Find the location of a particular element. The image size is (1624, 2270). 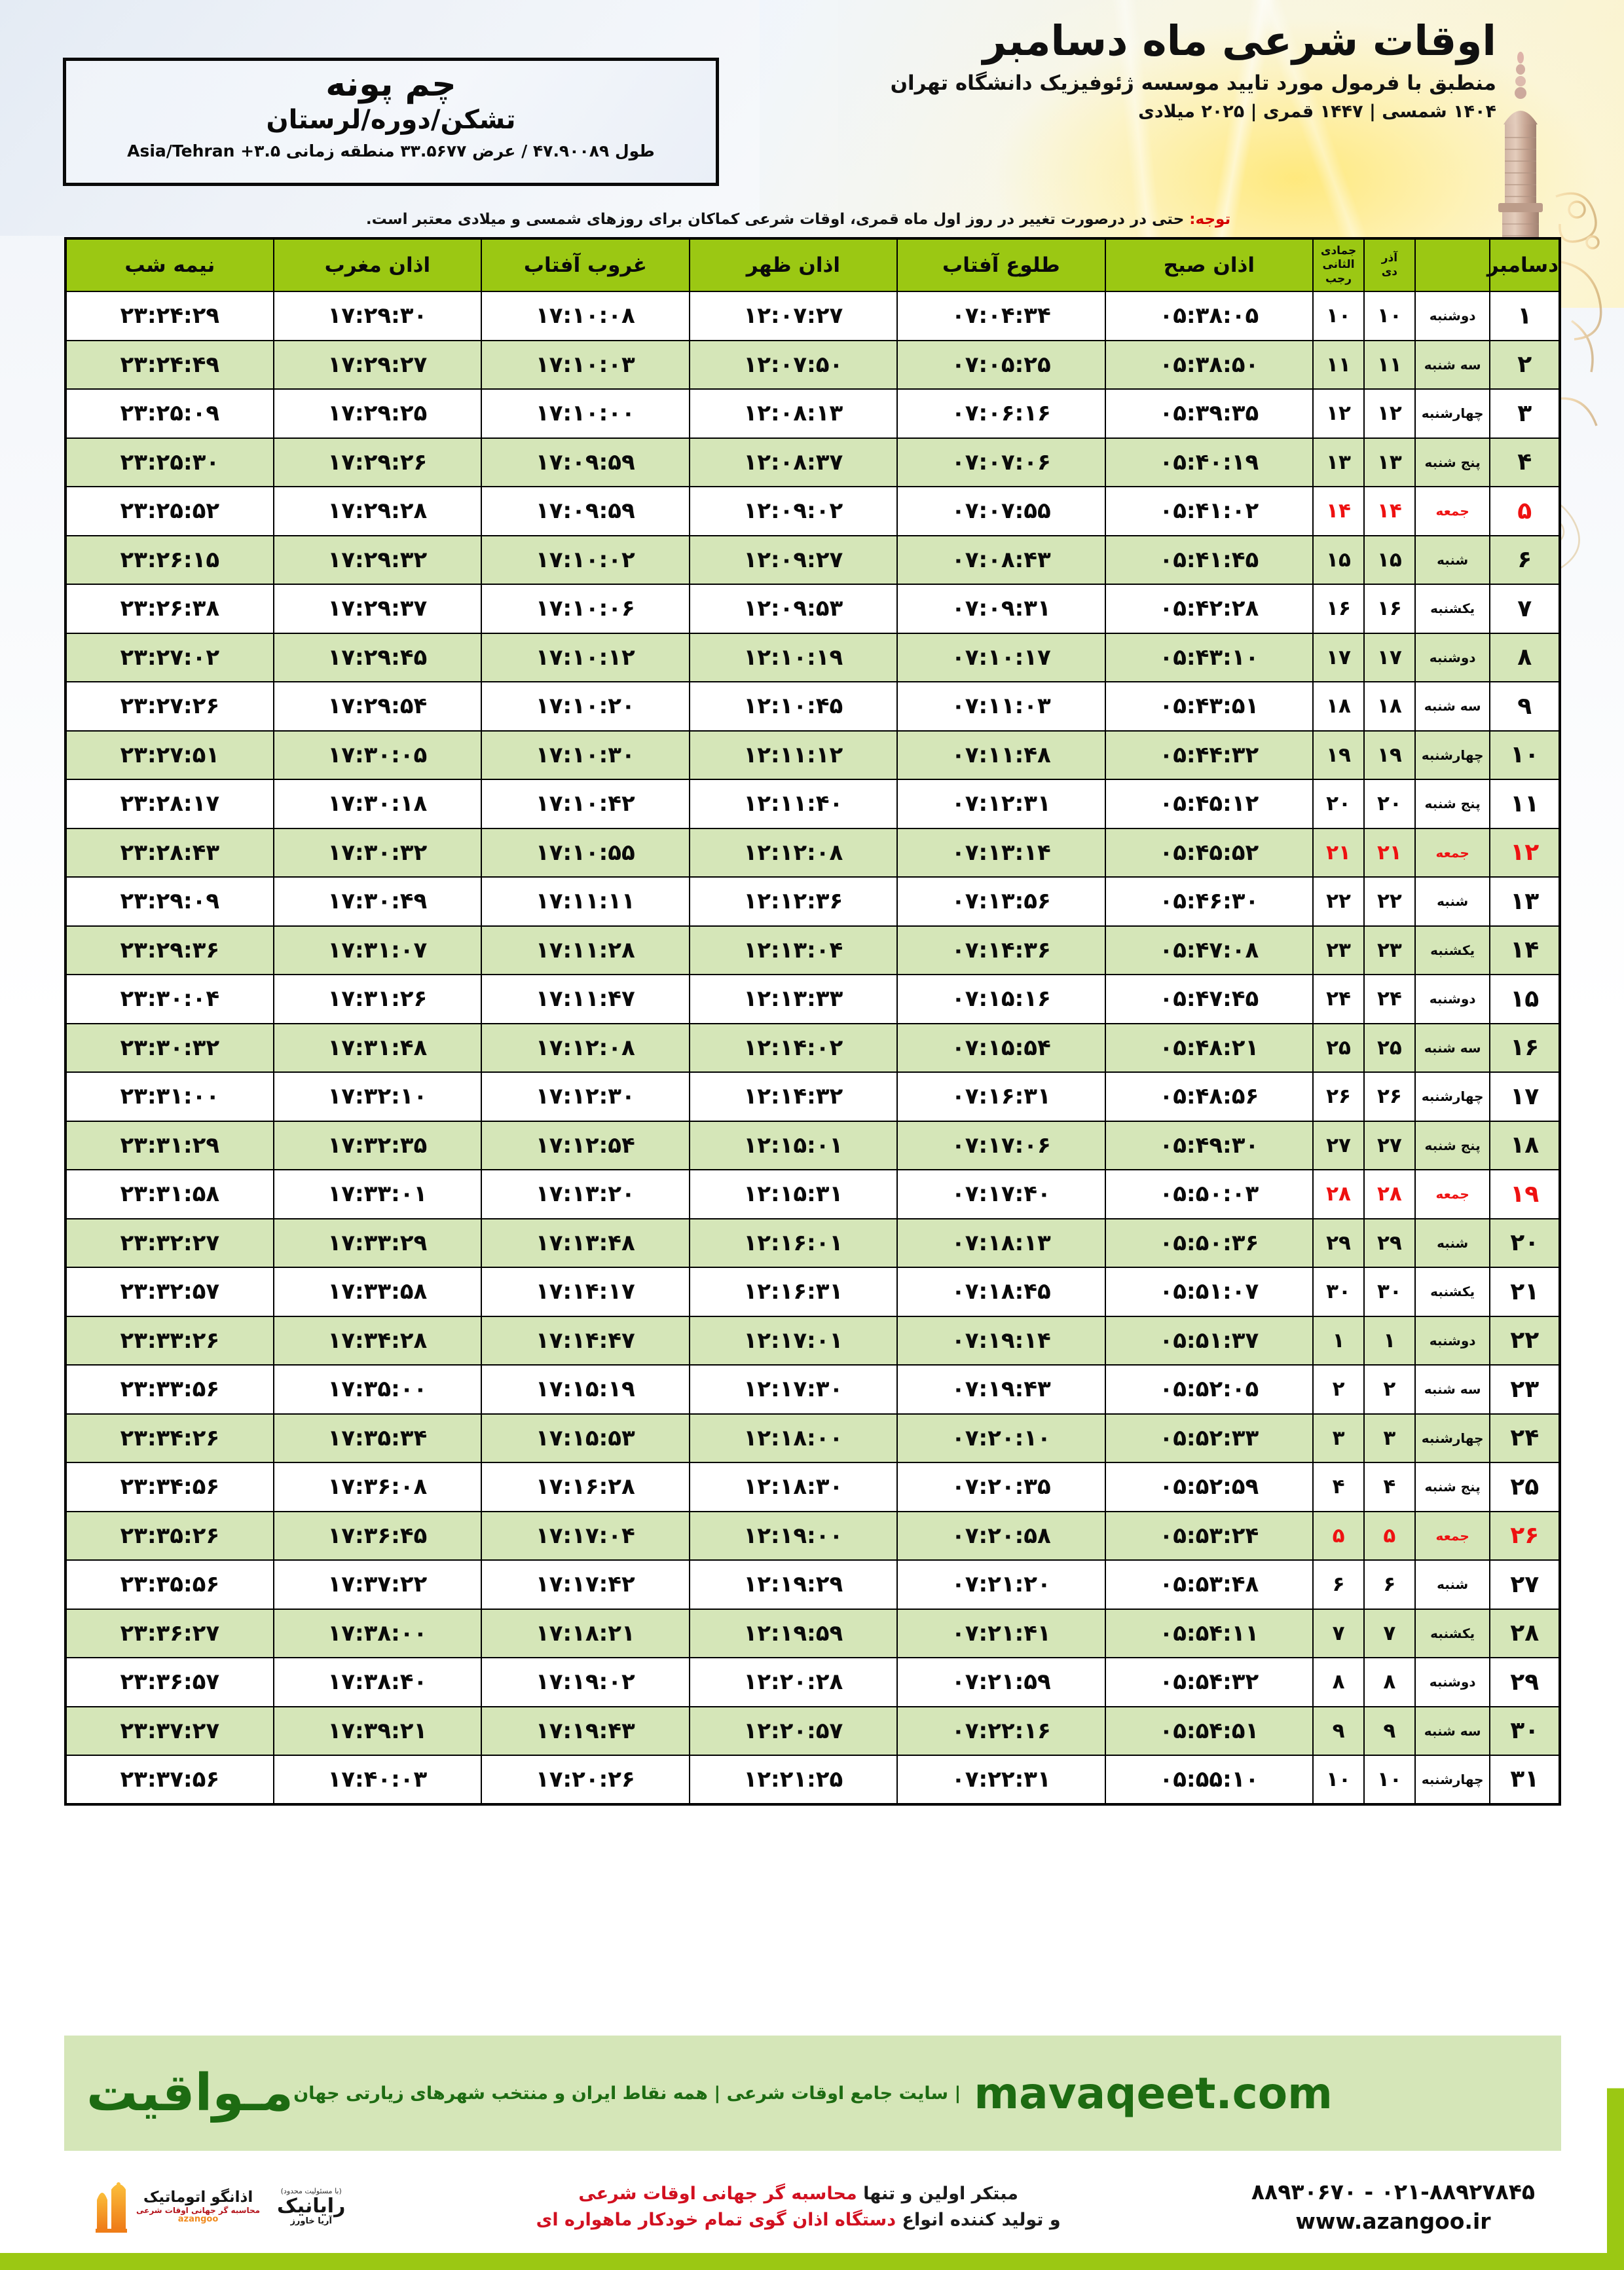

col-header-shamsi: آذر دی is located at coordinates (1389, 265).